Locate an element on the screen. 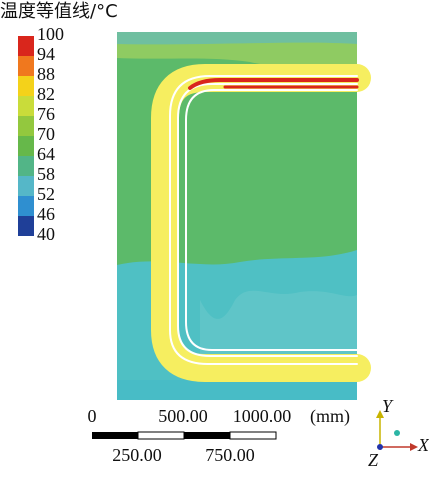  triad-z: Z is located at coordinates (373, 460).